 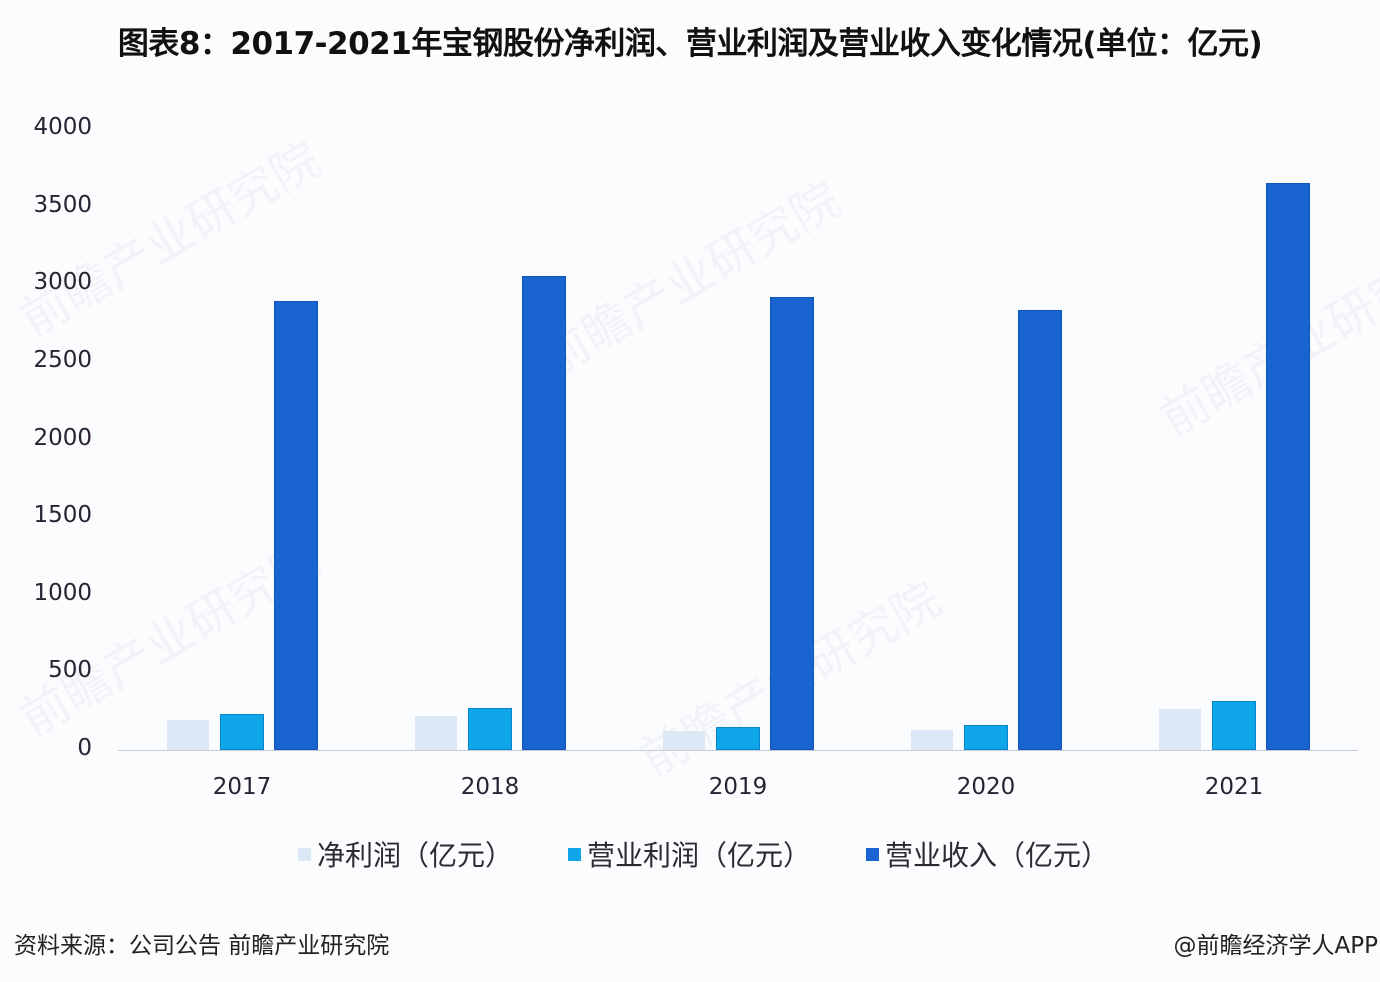 What do you see at coordinates (62, 204) in the screenshot?
I see `y-tick-label: 3500` at bounding box center [62, 204].